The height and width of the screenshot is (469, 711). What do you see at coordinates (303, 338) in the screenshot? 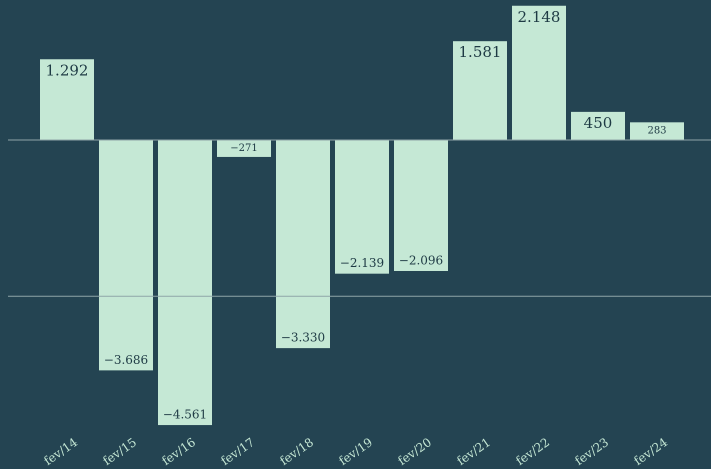
I see `value-label: −3.330` at bounding box center [303, 338].